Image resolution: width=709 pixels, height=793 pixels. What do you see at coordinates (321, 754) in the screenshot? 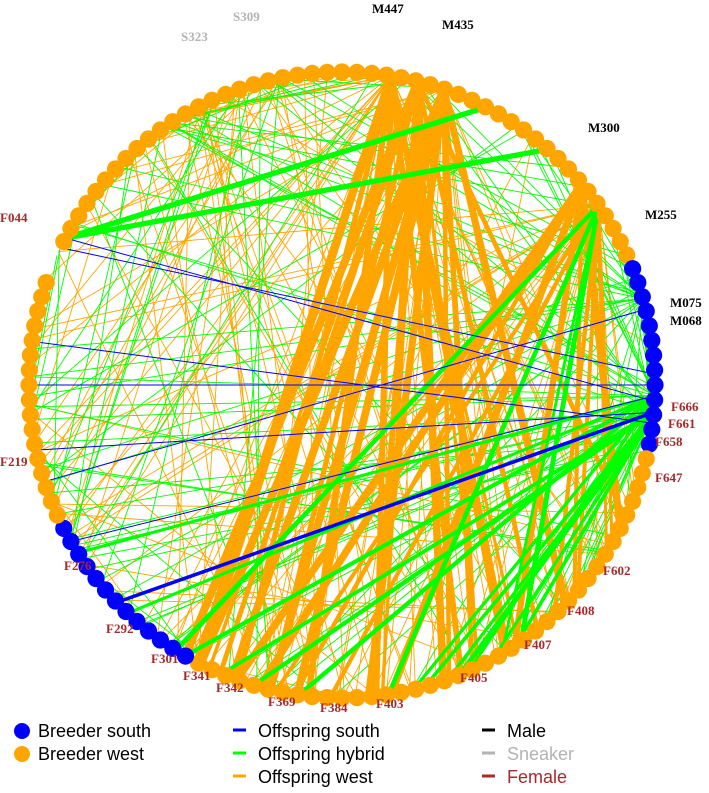
I see `legend-offspring-hybrid-label: Offspring hybrid` at bounding box center [321, 754].